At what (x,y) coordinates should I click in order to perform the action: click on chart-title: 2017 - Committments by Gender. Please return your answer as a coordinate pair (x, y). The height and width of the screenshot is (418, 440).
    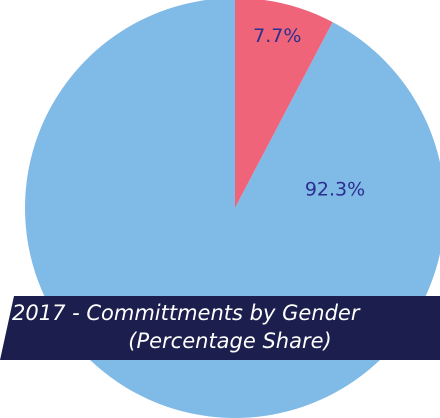
    Looking at the image, I should click on (186, 313).